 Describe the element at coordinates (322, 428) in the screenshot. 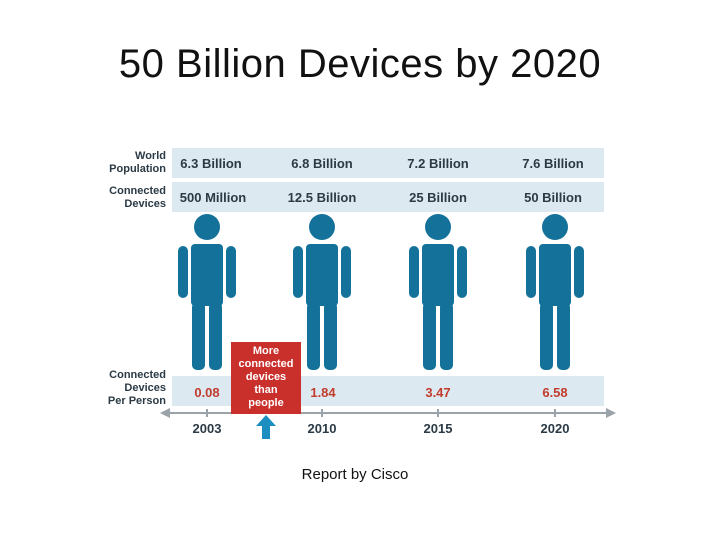

I see `year-label: 2010` at that location.